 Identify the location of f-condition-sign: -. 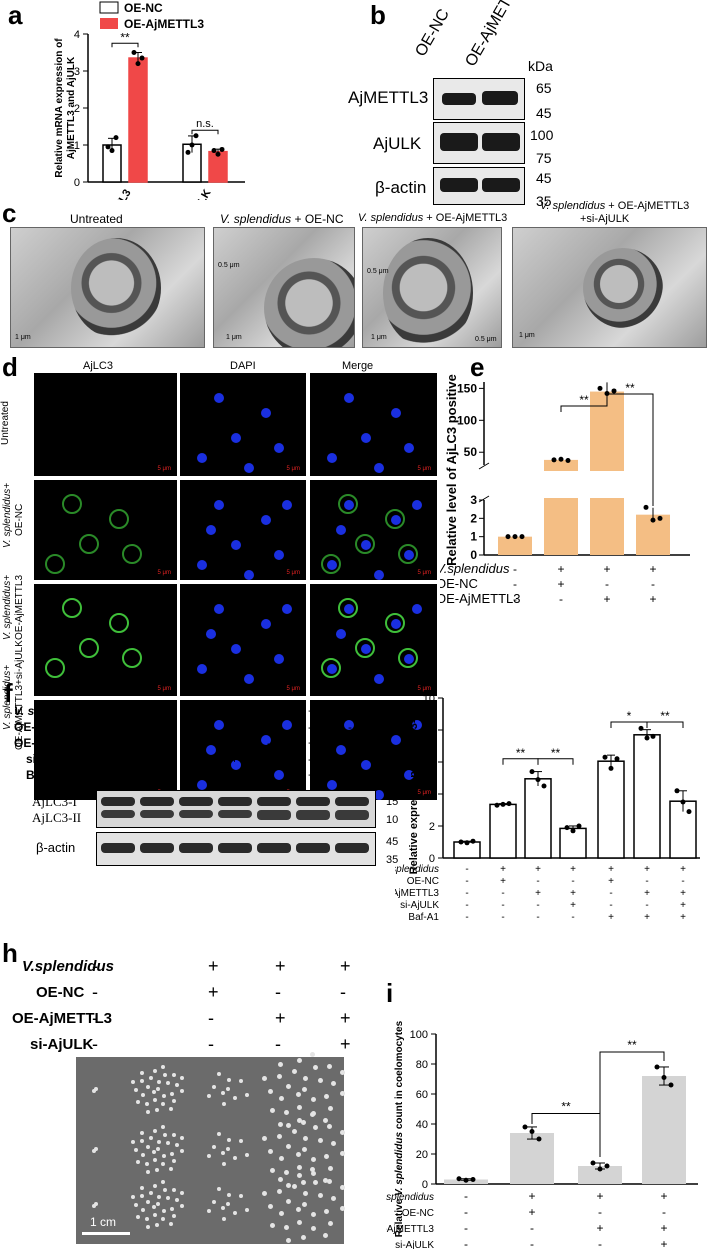
(120, 775).